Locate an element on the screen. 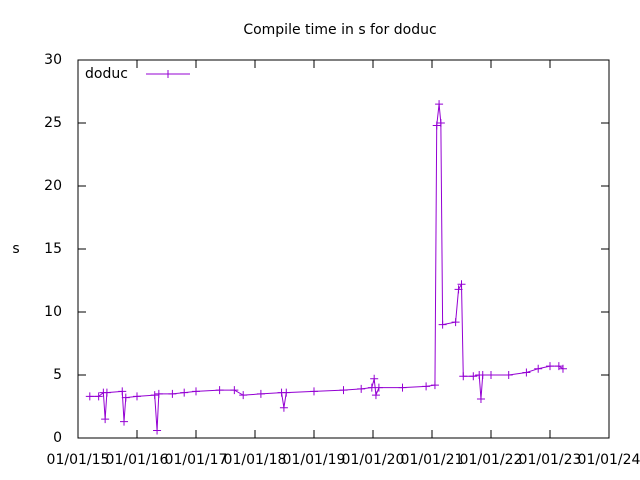 The height and width of the screenshot is (480, 640). x-tick-label: 01/01/24 is located at coordinates (609, 460).